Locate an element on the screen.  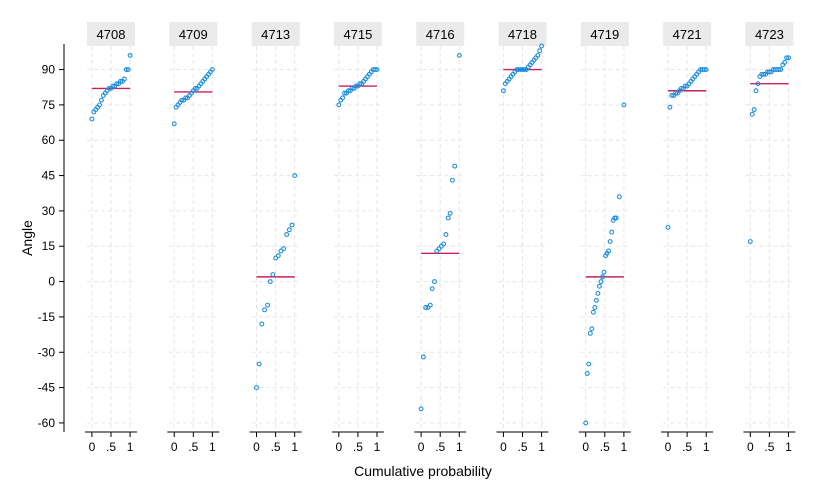
panel-4713: 4713 0 .5 1 is located at coordinates (275, 238).